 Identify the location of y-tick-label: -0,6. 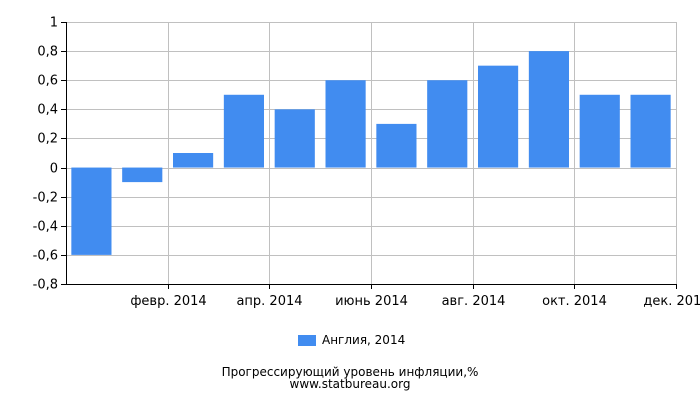
(45, 256).